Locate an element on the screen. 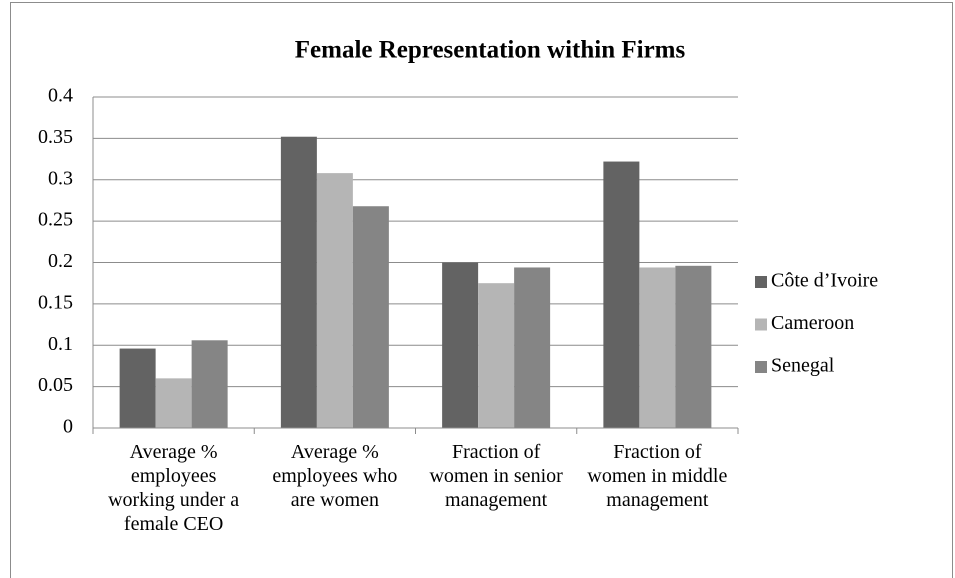  y-tick-label: 0.05 is located at coordinates (55, 385).